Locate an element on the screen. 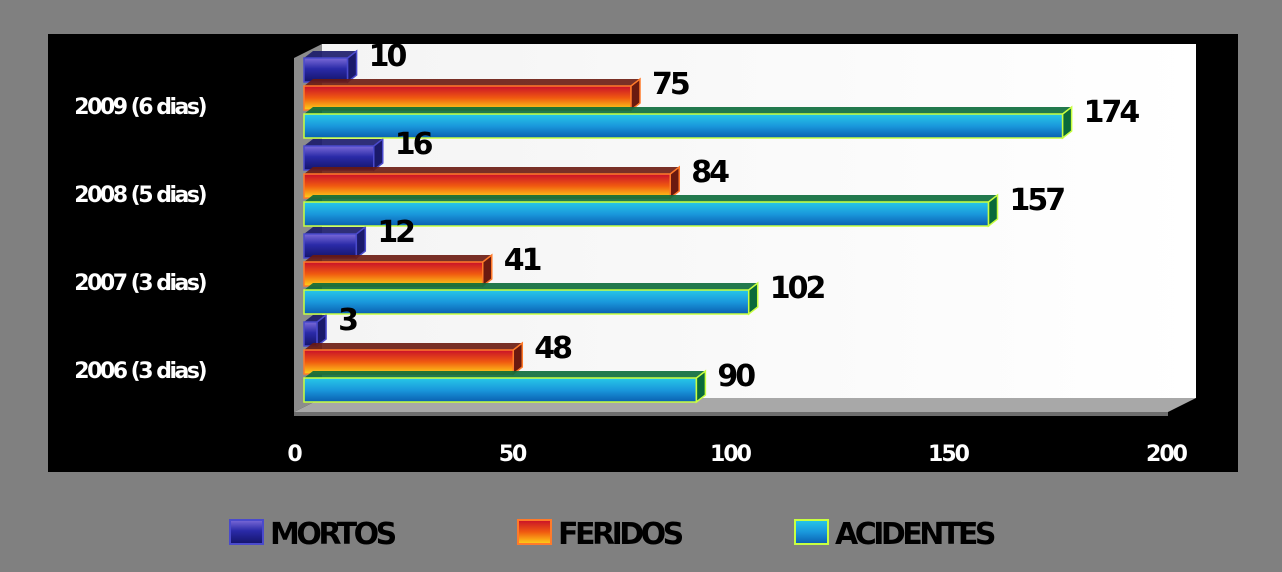 The image size is (1282, 572). data-label: 41 is located at coordinates (522, 260).